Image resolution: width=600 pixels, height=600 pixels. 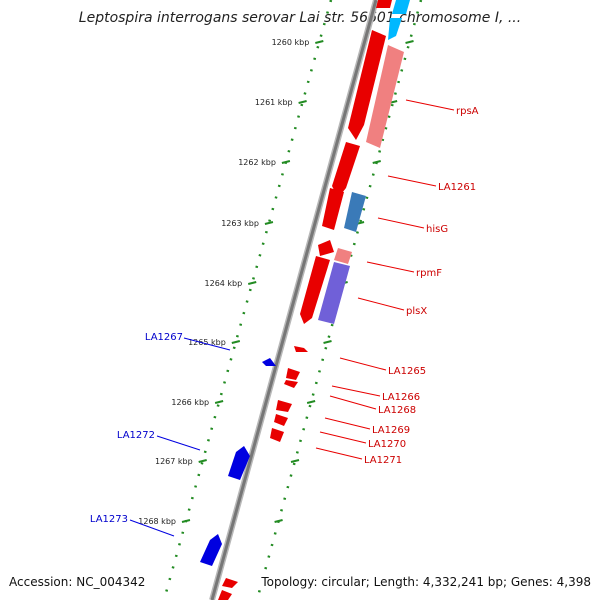 What do you see at coordinates (174, 461) in the screenshot?
I see `scale-label: 1267 kbp` at bounding box center [174, 461].